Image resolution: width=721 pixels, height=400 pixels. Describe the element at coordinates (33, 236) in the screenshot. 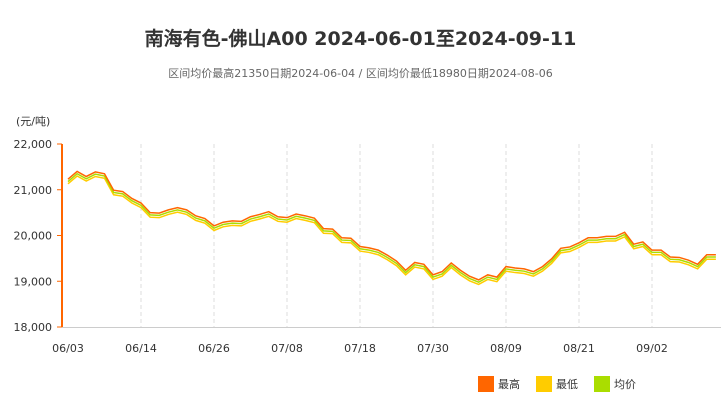

I see `y-tick-label: 20,000` at that location.